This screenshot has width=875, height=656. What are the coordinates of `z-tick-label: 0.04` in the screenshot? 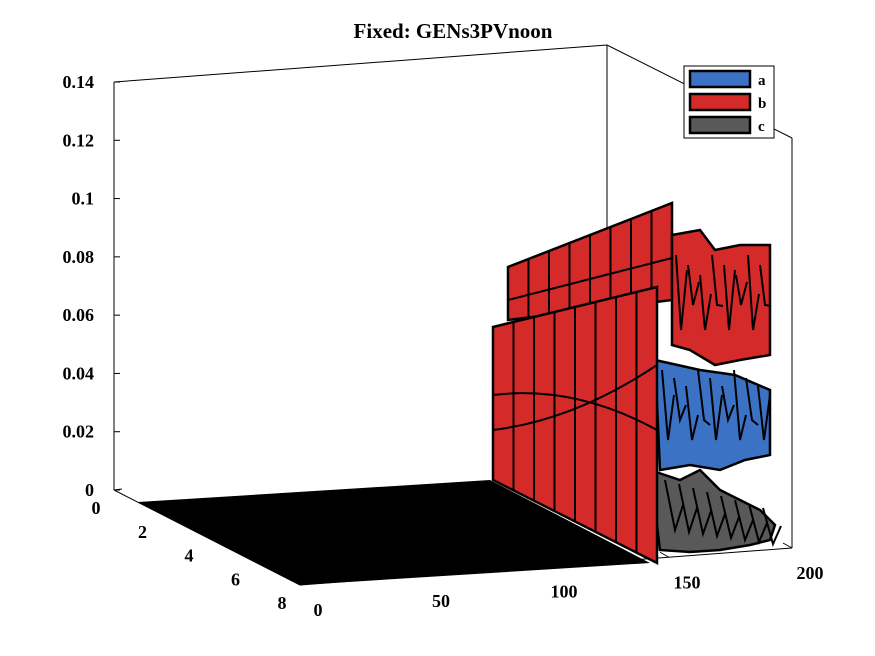 It's located at (79, 373).